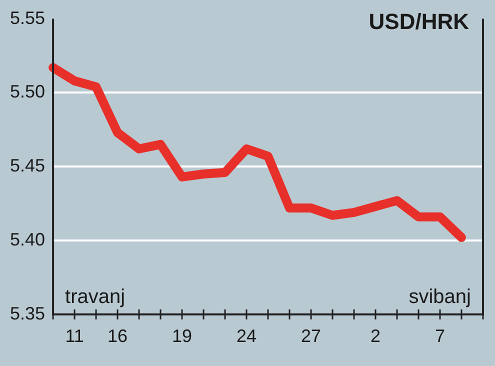  I want to click on x-tick-label: 19, so click(182, 336).